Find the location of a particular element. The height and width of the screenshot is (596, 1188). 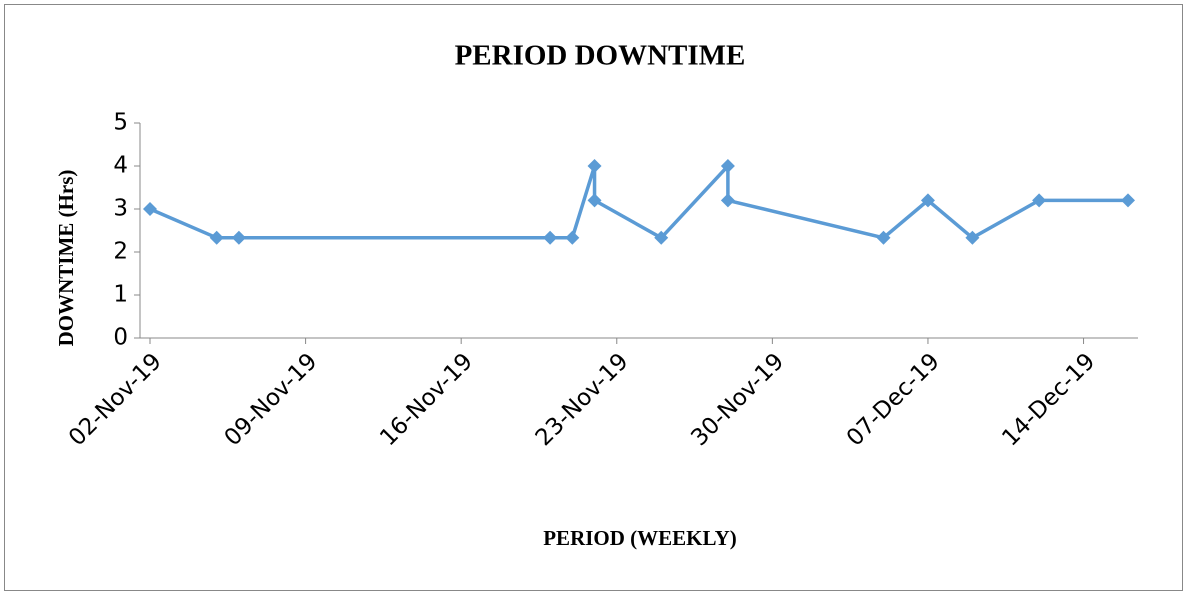

y-tick-label: 0 is located at coordinates (120, 338).